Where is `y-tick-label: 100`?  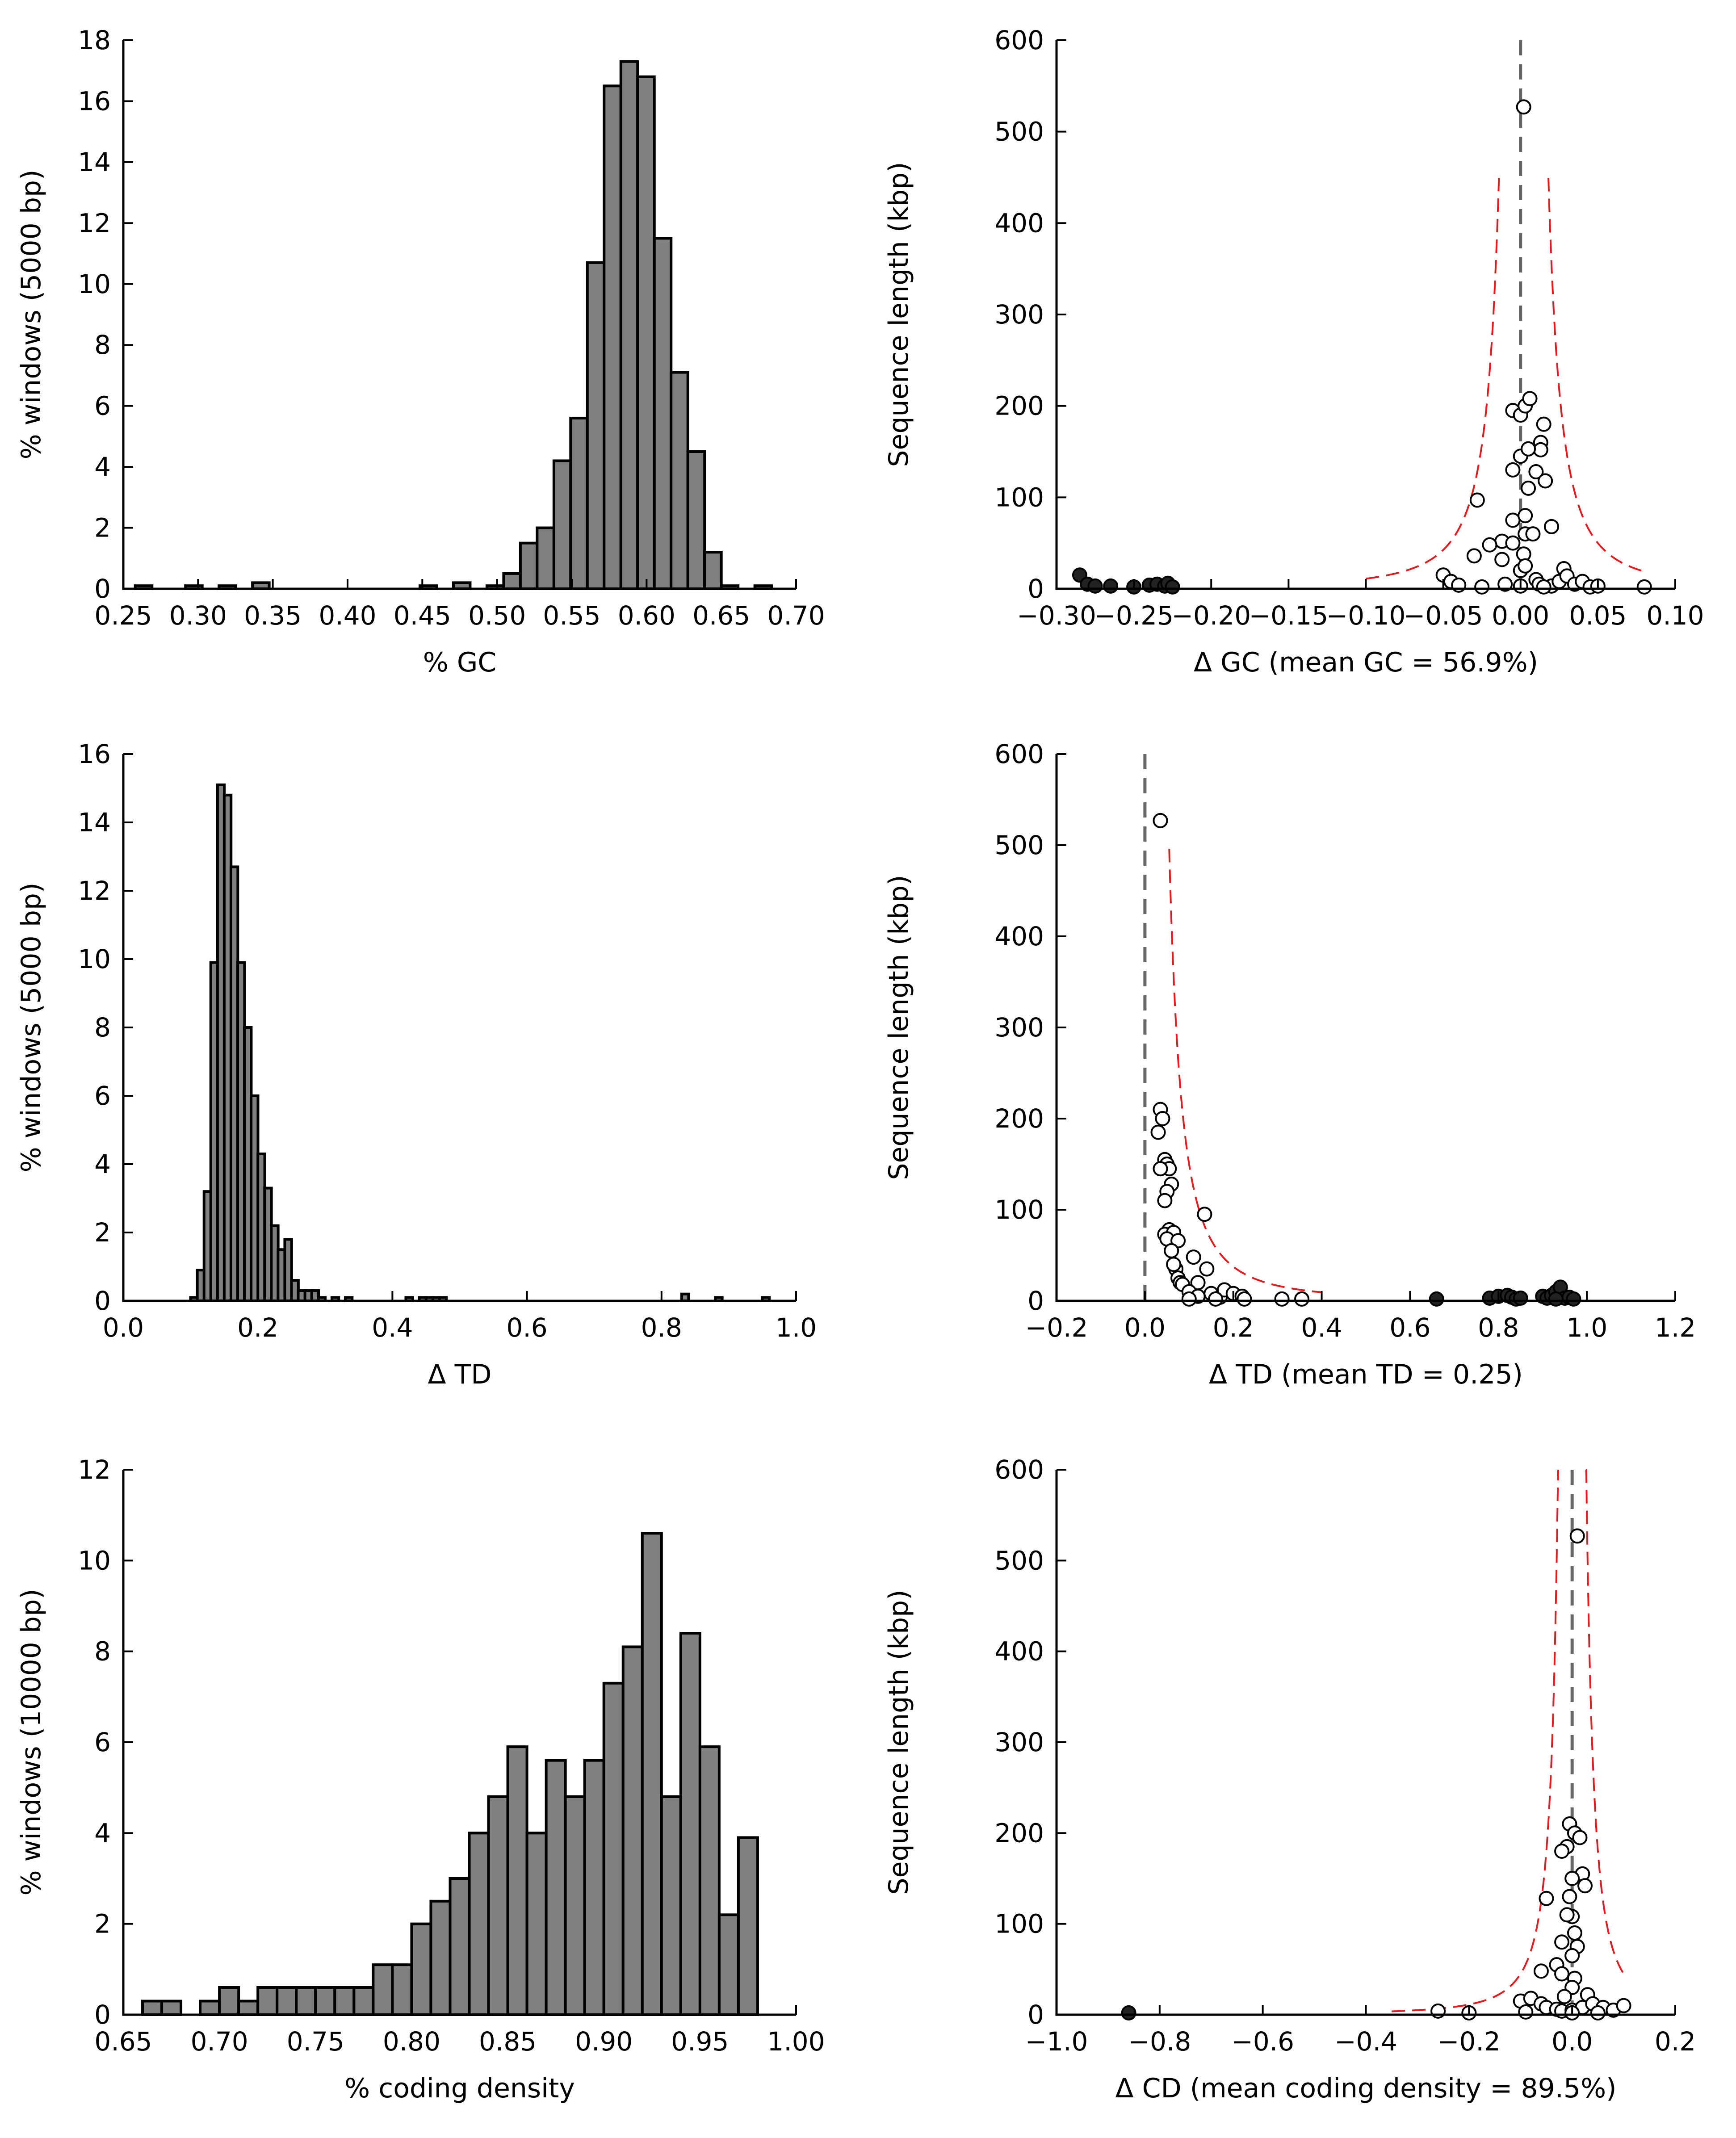 y-tick-label: 100 is located at coordinates (1019, 1924).